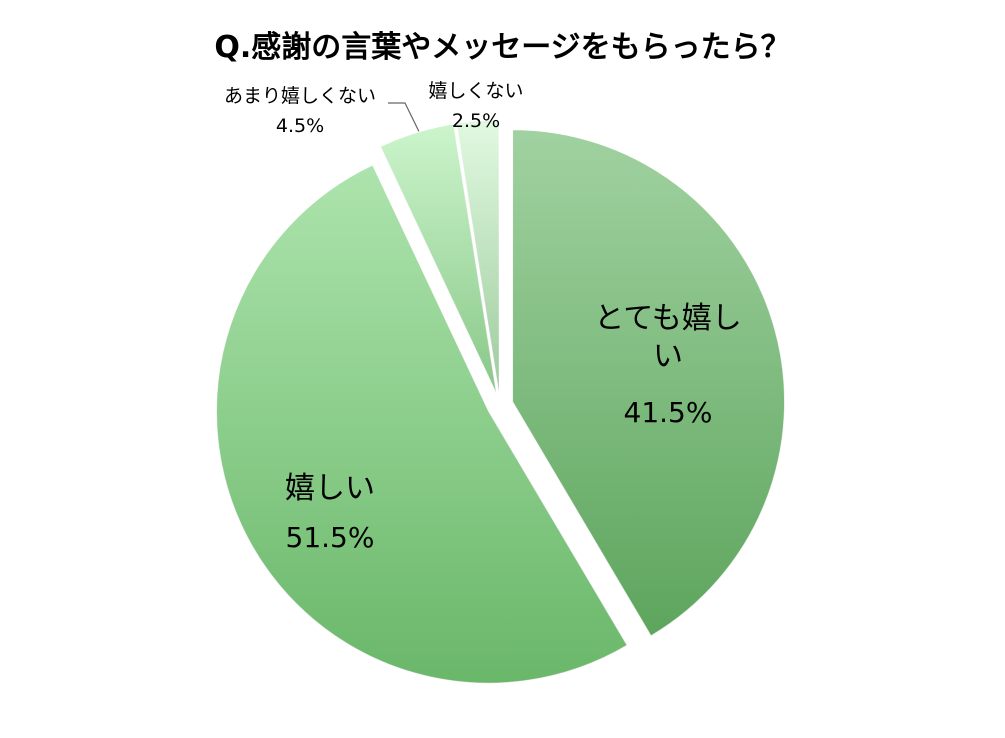 The image size is (1005, 738). What do you see at coordinates (300, 96) in the screenshot?
I see `slice-label: あまり嬉しくない` at bounding box center [300, 96].